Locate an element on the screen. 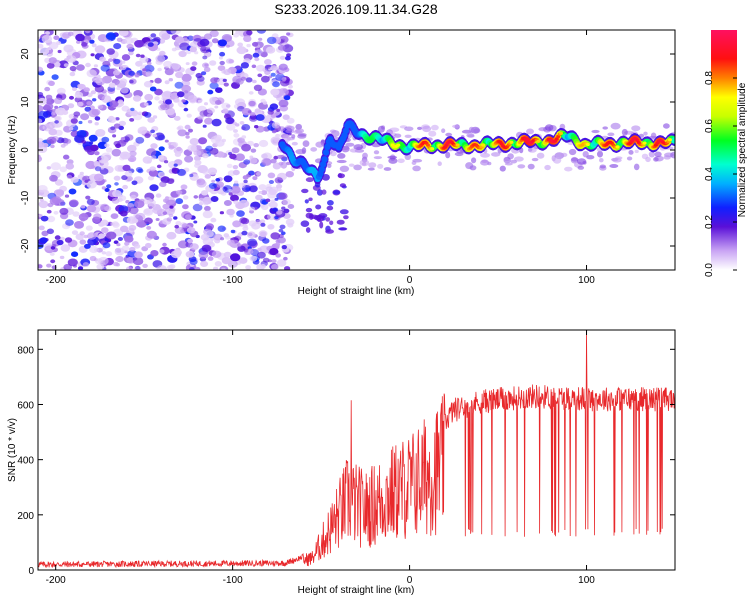 The width and height of the screenshot is (750, 600). ridge-cell is located at coordinates (327, 146).